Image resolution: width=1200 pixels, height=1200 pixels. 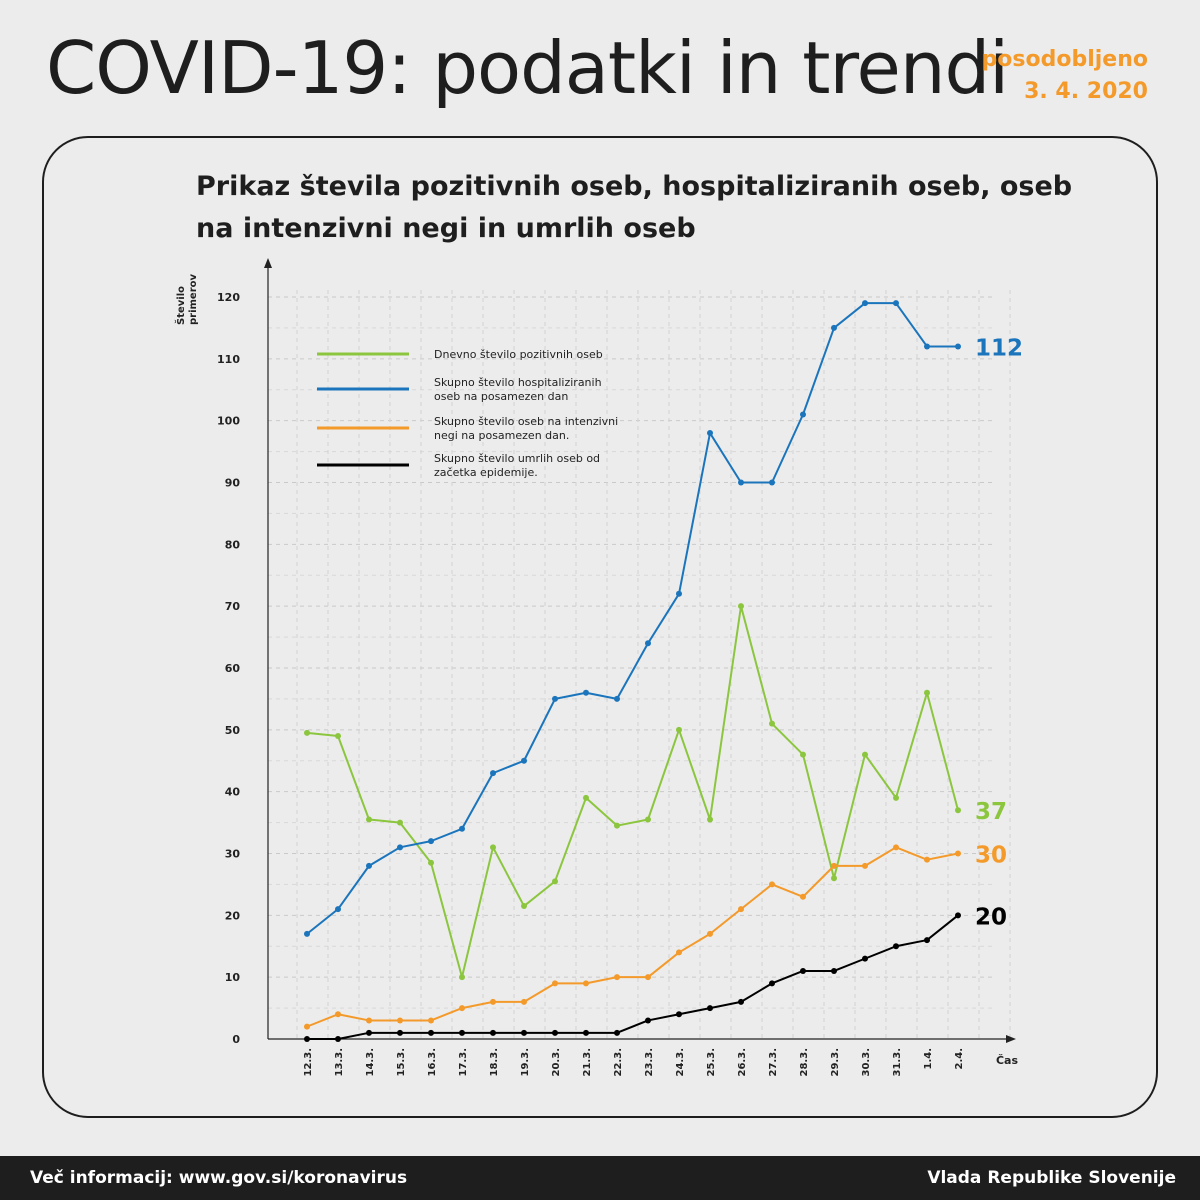 What do you see at coordinates (525, 1062) in the screenshot?
I see `x-tick-label: 19.3.` at bounding box center [525, 1062].